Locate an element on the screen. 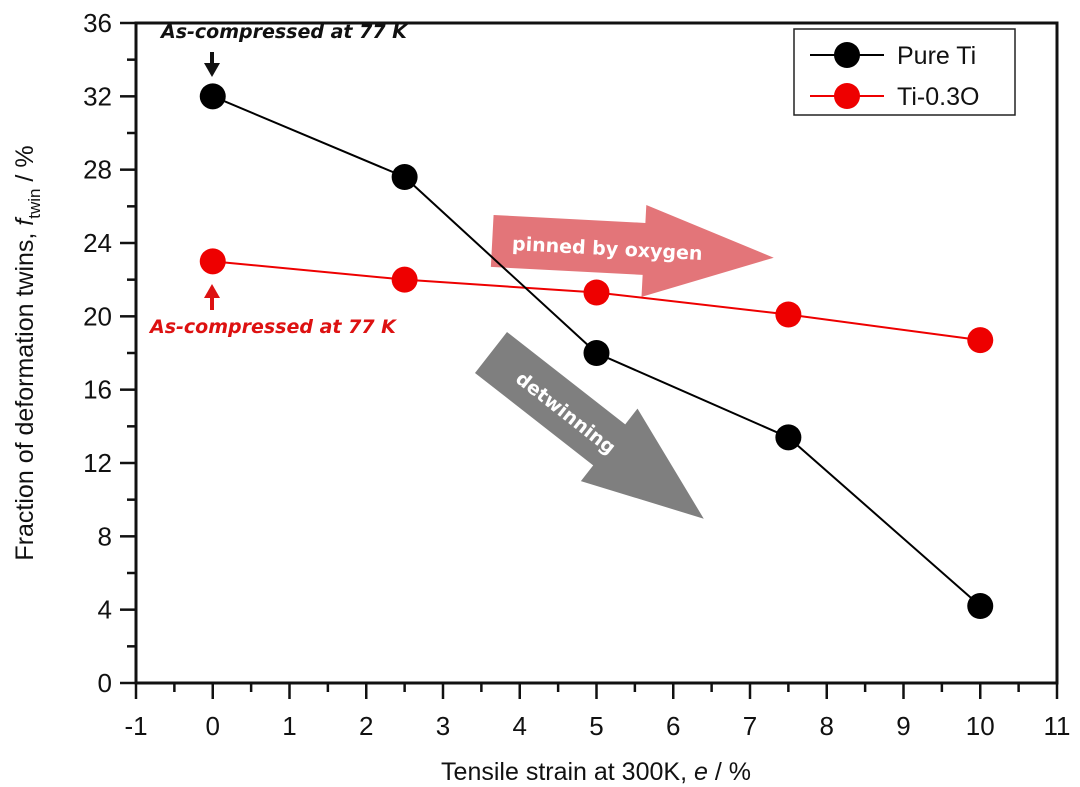 The height and width of the screenshot is (787, 1080). x-tick-label: 9 is located at coordinates (903, 726).